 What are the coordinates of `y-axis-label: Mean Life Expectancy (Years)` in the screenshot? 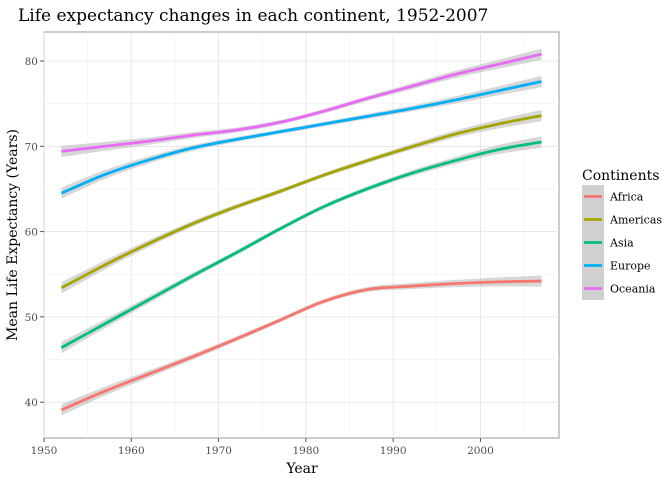 It's located at (13, 235).